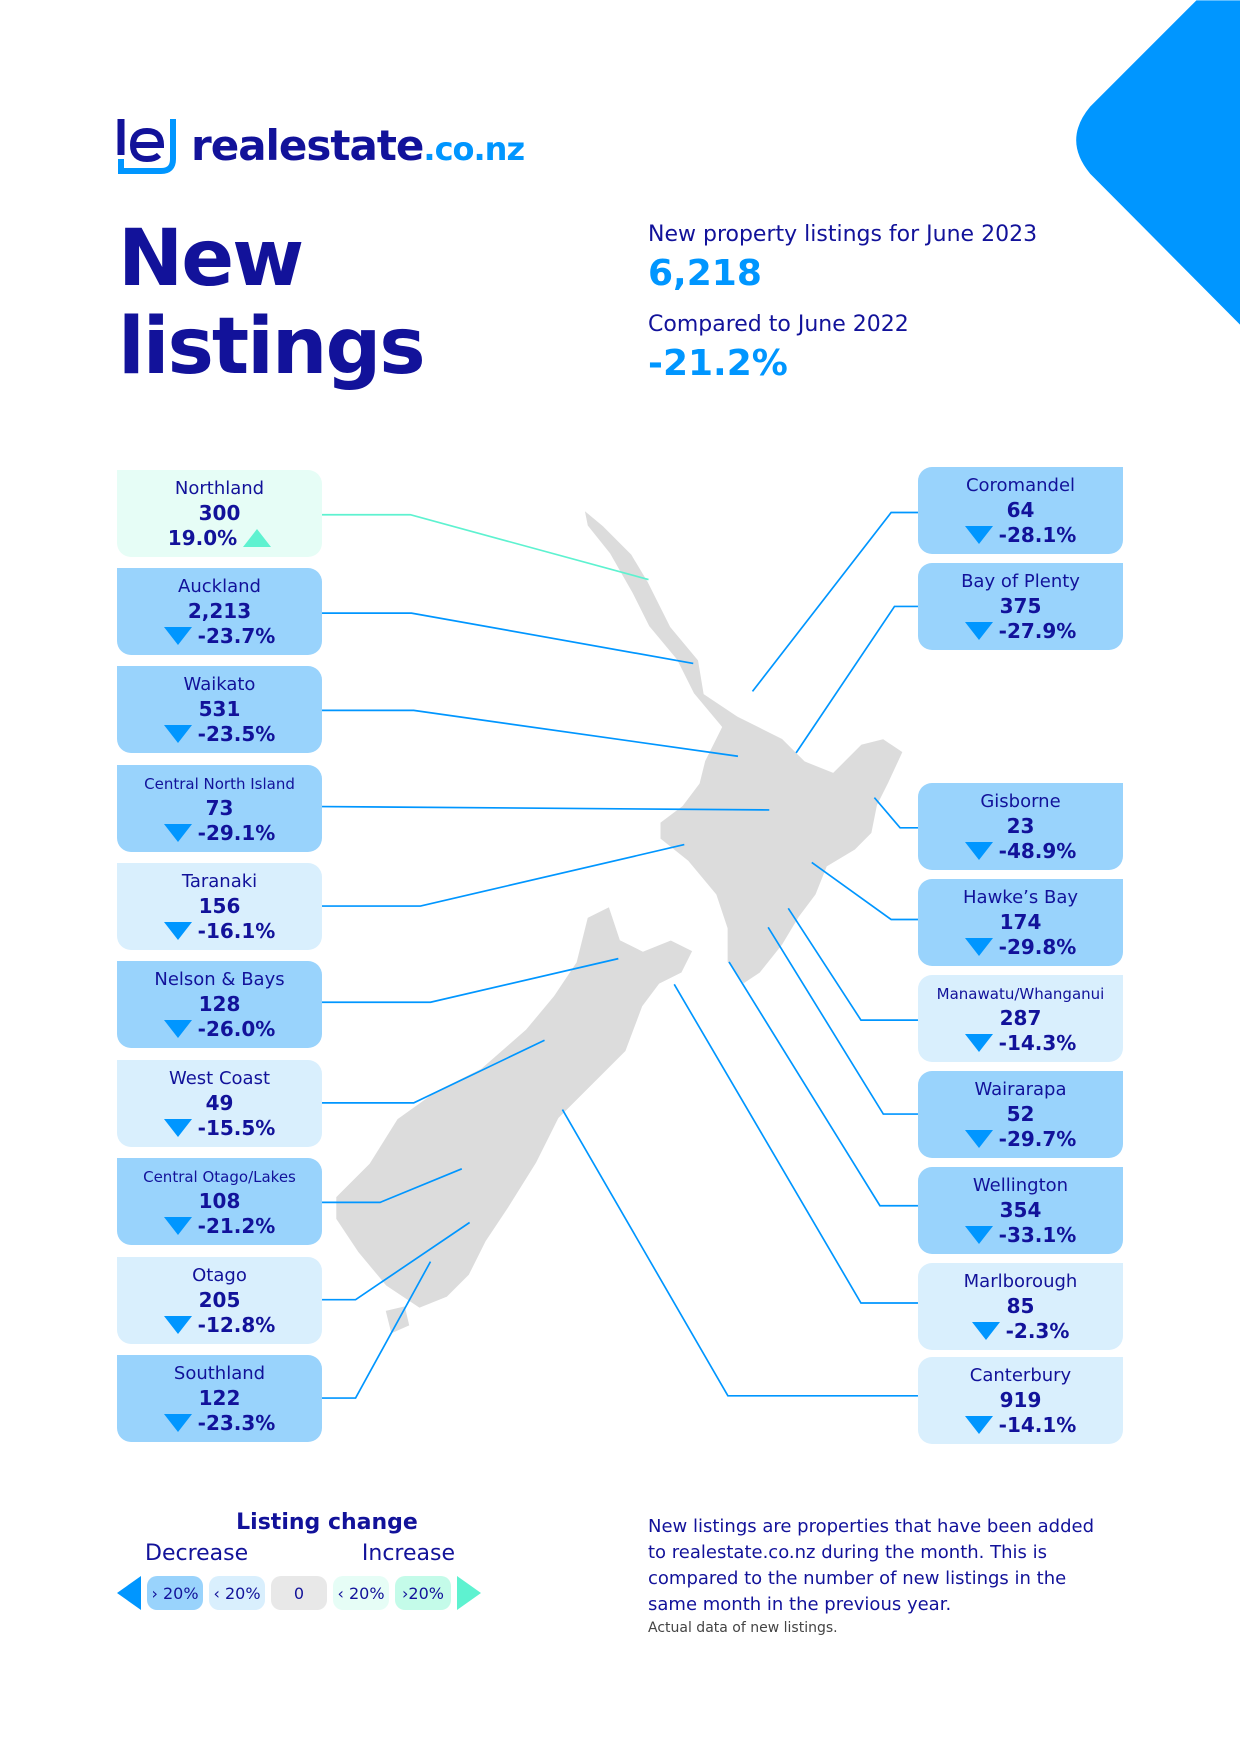 This screenshot has height=1754, width=1240. What do you see at coordinates (146, 146) in the screenshot?
I see `logo-mark-icon` at bounding box center [146, 146].